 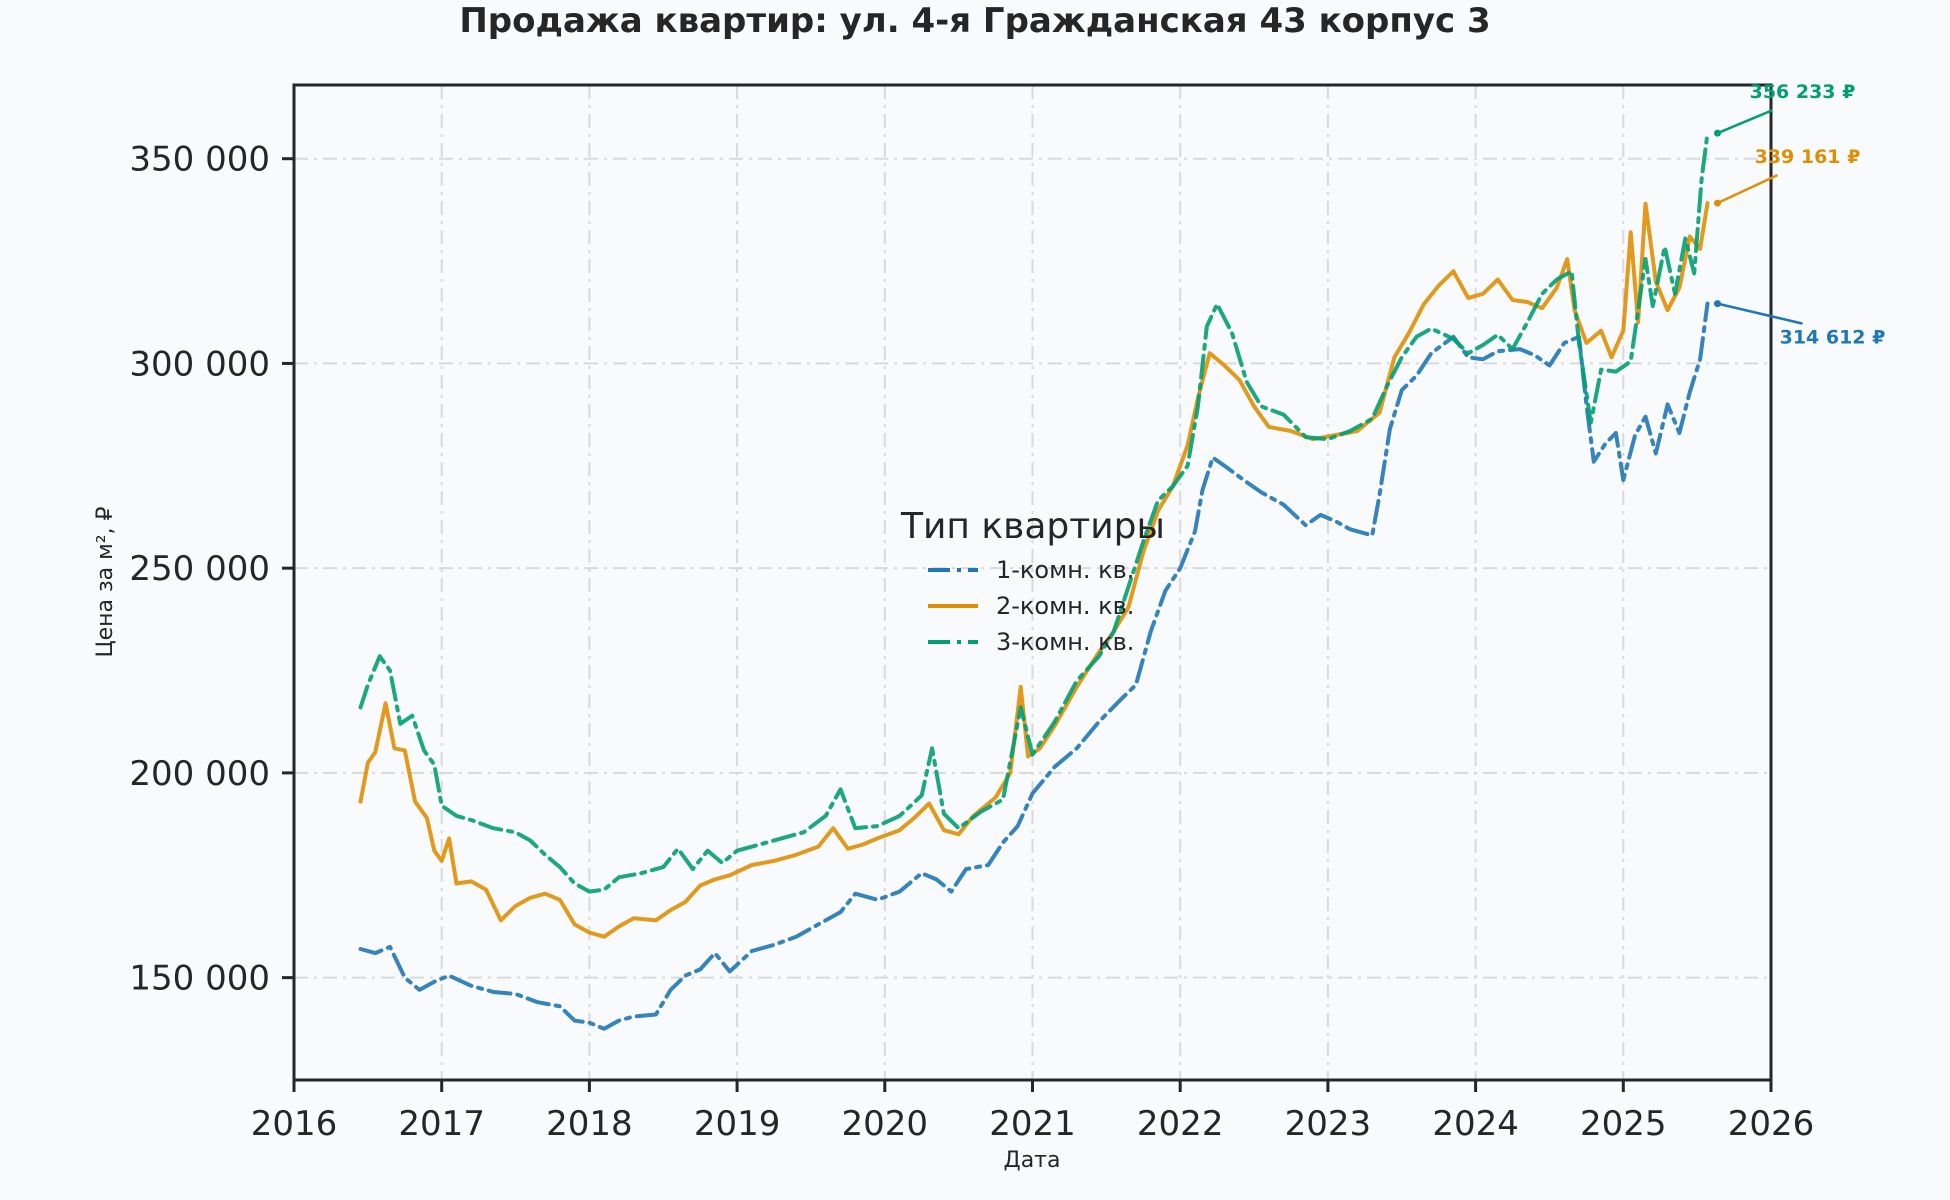 What do you see at coordinates (1032, 1124) in the screenshot?
I see `x-tick-label-2021: 2021` at bounding box center [1032, 1124].